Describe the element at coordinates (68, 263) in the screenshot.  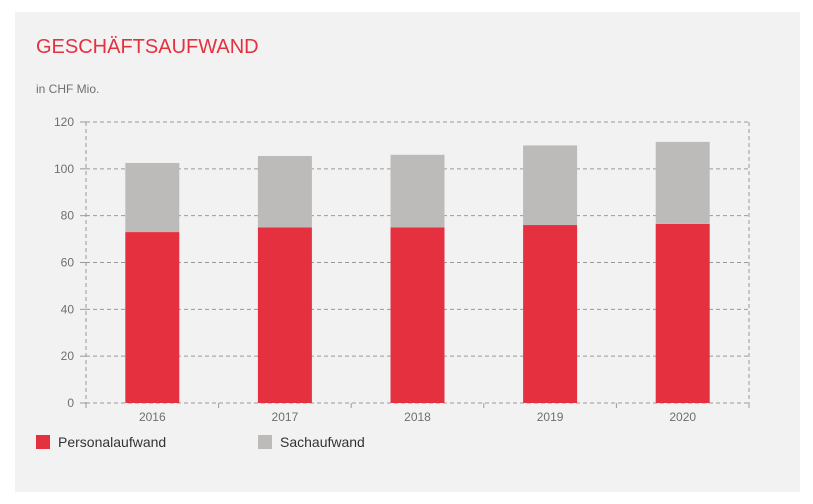
I see `ytick-label-60: 60` at that location.